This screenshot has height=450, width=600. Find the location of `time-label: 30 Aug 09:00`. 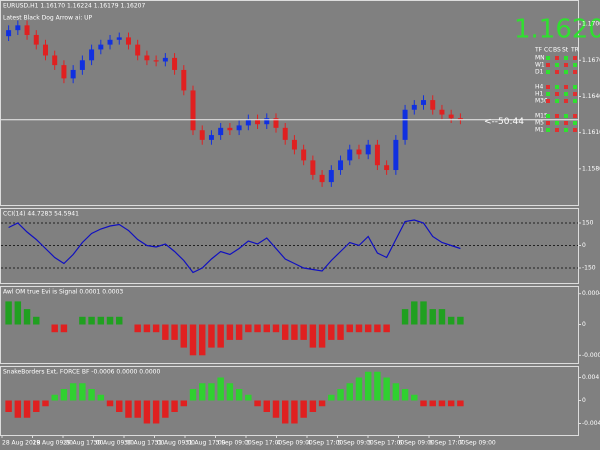

time-label: 30 Aug 09:00 is located at coordinates (114, 443).